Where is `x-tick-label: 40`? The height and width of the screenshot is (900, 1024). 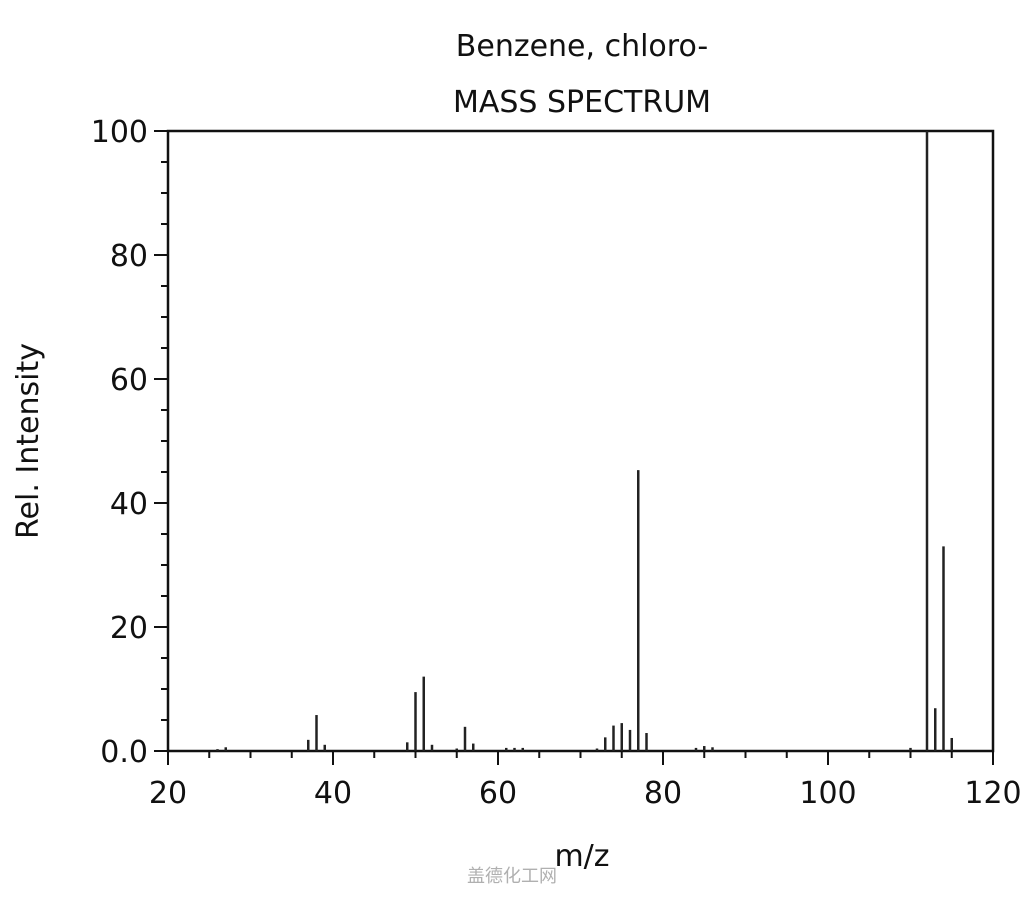 x-tick-label: 40 is located at coordinates (333, 793).